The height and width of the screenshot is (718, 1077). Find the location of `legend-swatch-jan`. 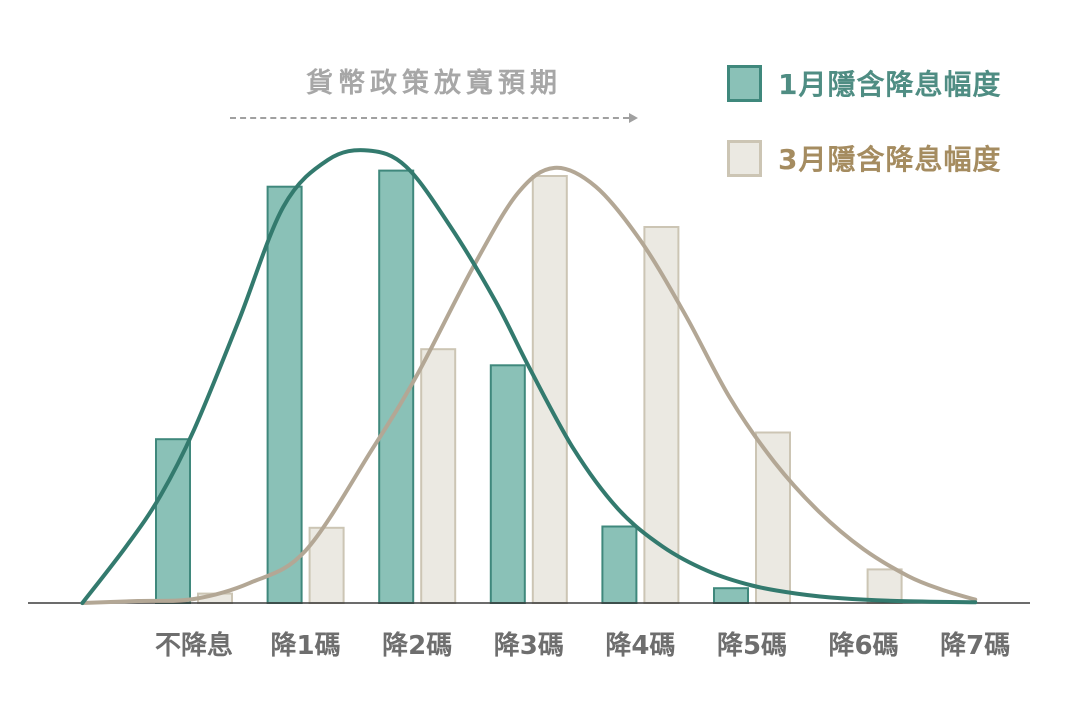

legend-swatch-jan is located at coordinates (744, 83).